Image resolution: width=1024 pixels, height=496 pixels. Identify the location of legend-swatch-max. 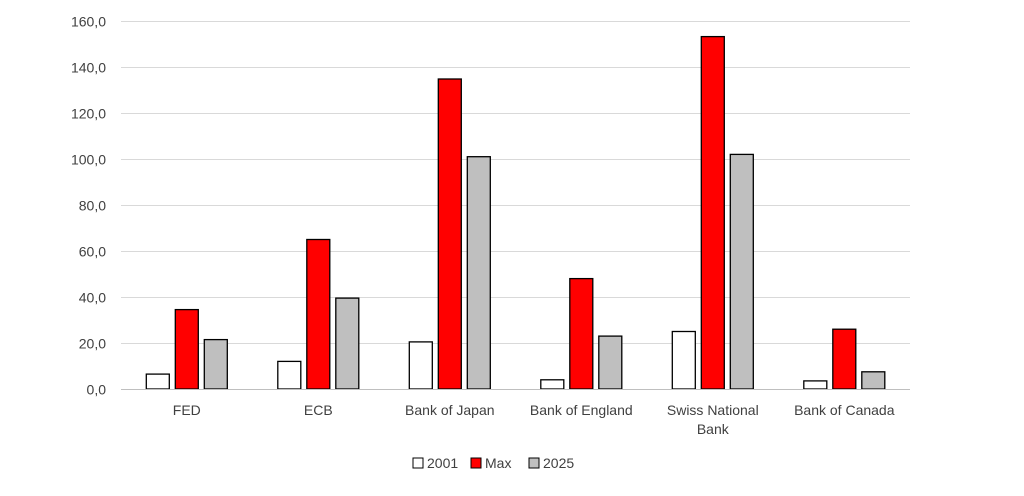
(476, 463).